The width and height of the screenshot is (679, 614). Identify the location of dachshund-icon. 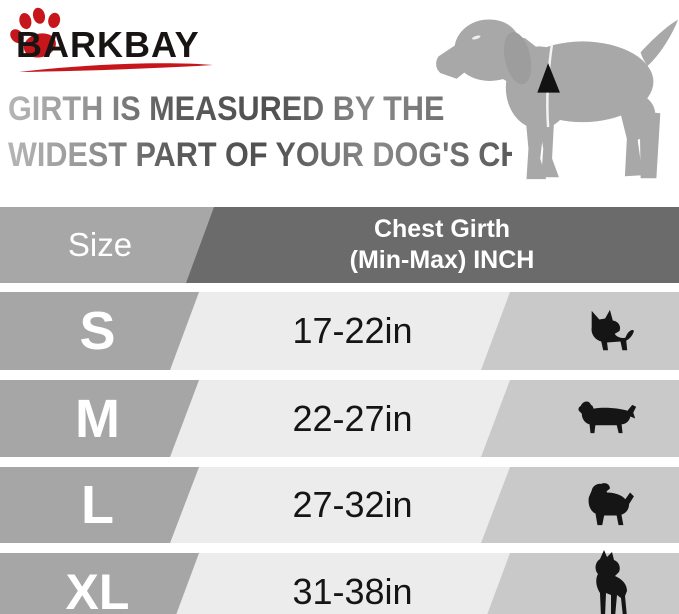
(607, 417).